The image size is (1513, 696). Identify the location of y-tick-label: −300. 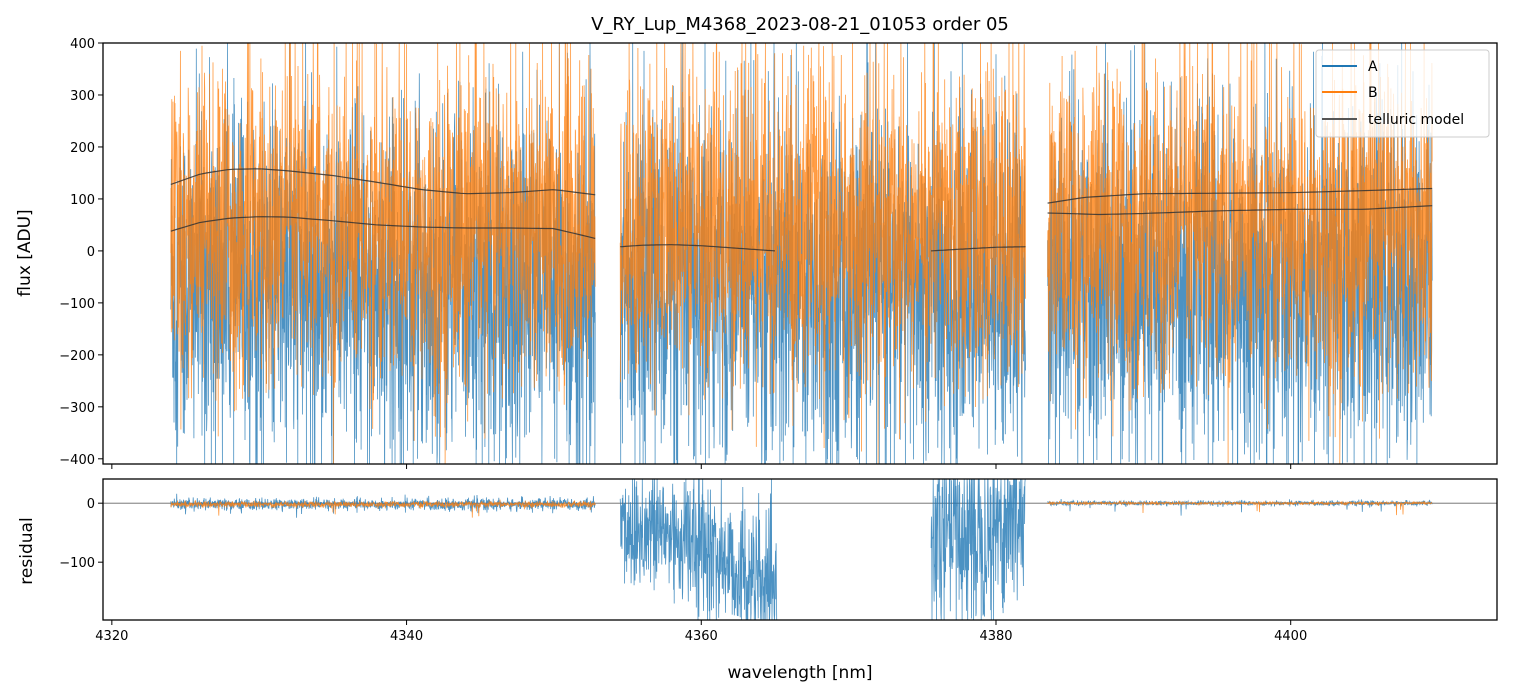
(77, 408).